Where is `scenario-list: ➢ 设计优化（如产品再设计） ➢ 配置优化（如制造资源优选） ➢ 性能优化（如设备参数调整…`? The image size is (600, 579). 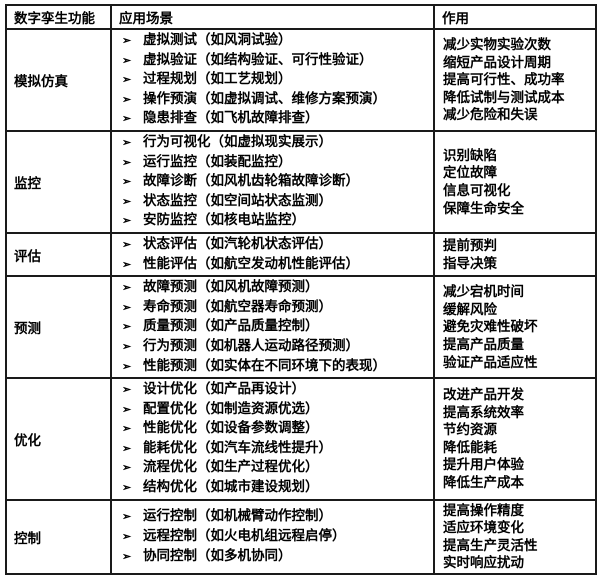 scenario-list: ➢ 设计优化（如产品再设计） ➢ 配置优化（如制造资源优选） ➢ 性能优化（如设备参数调整… is located at coordinates (272, 439).